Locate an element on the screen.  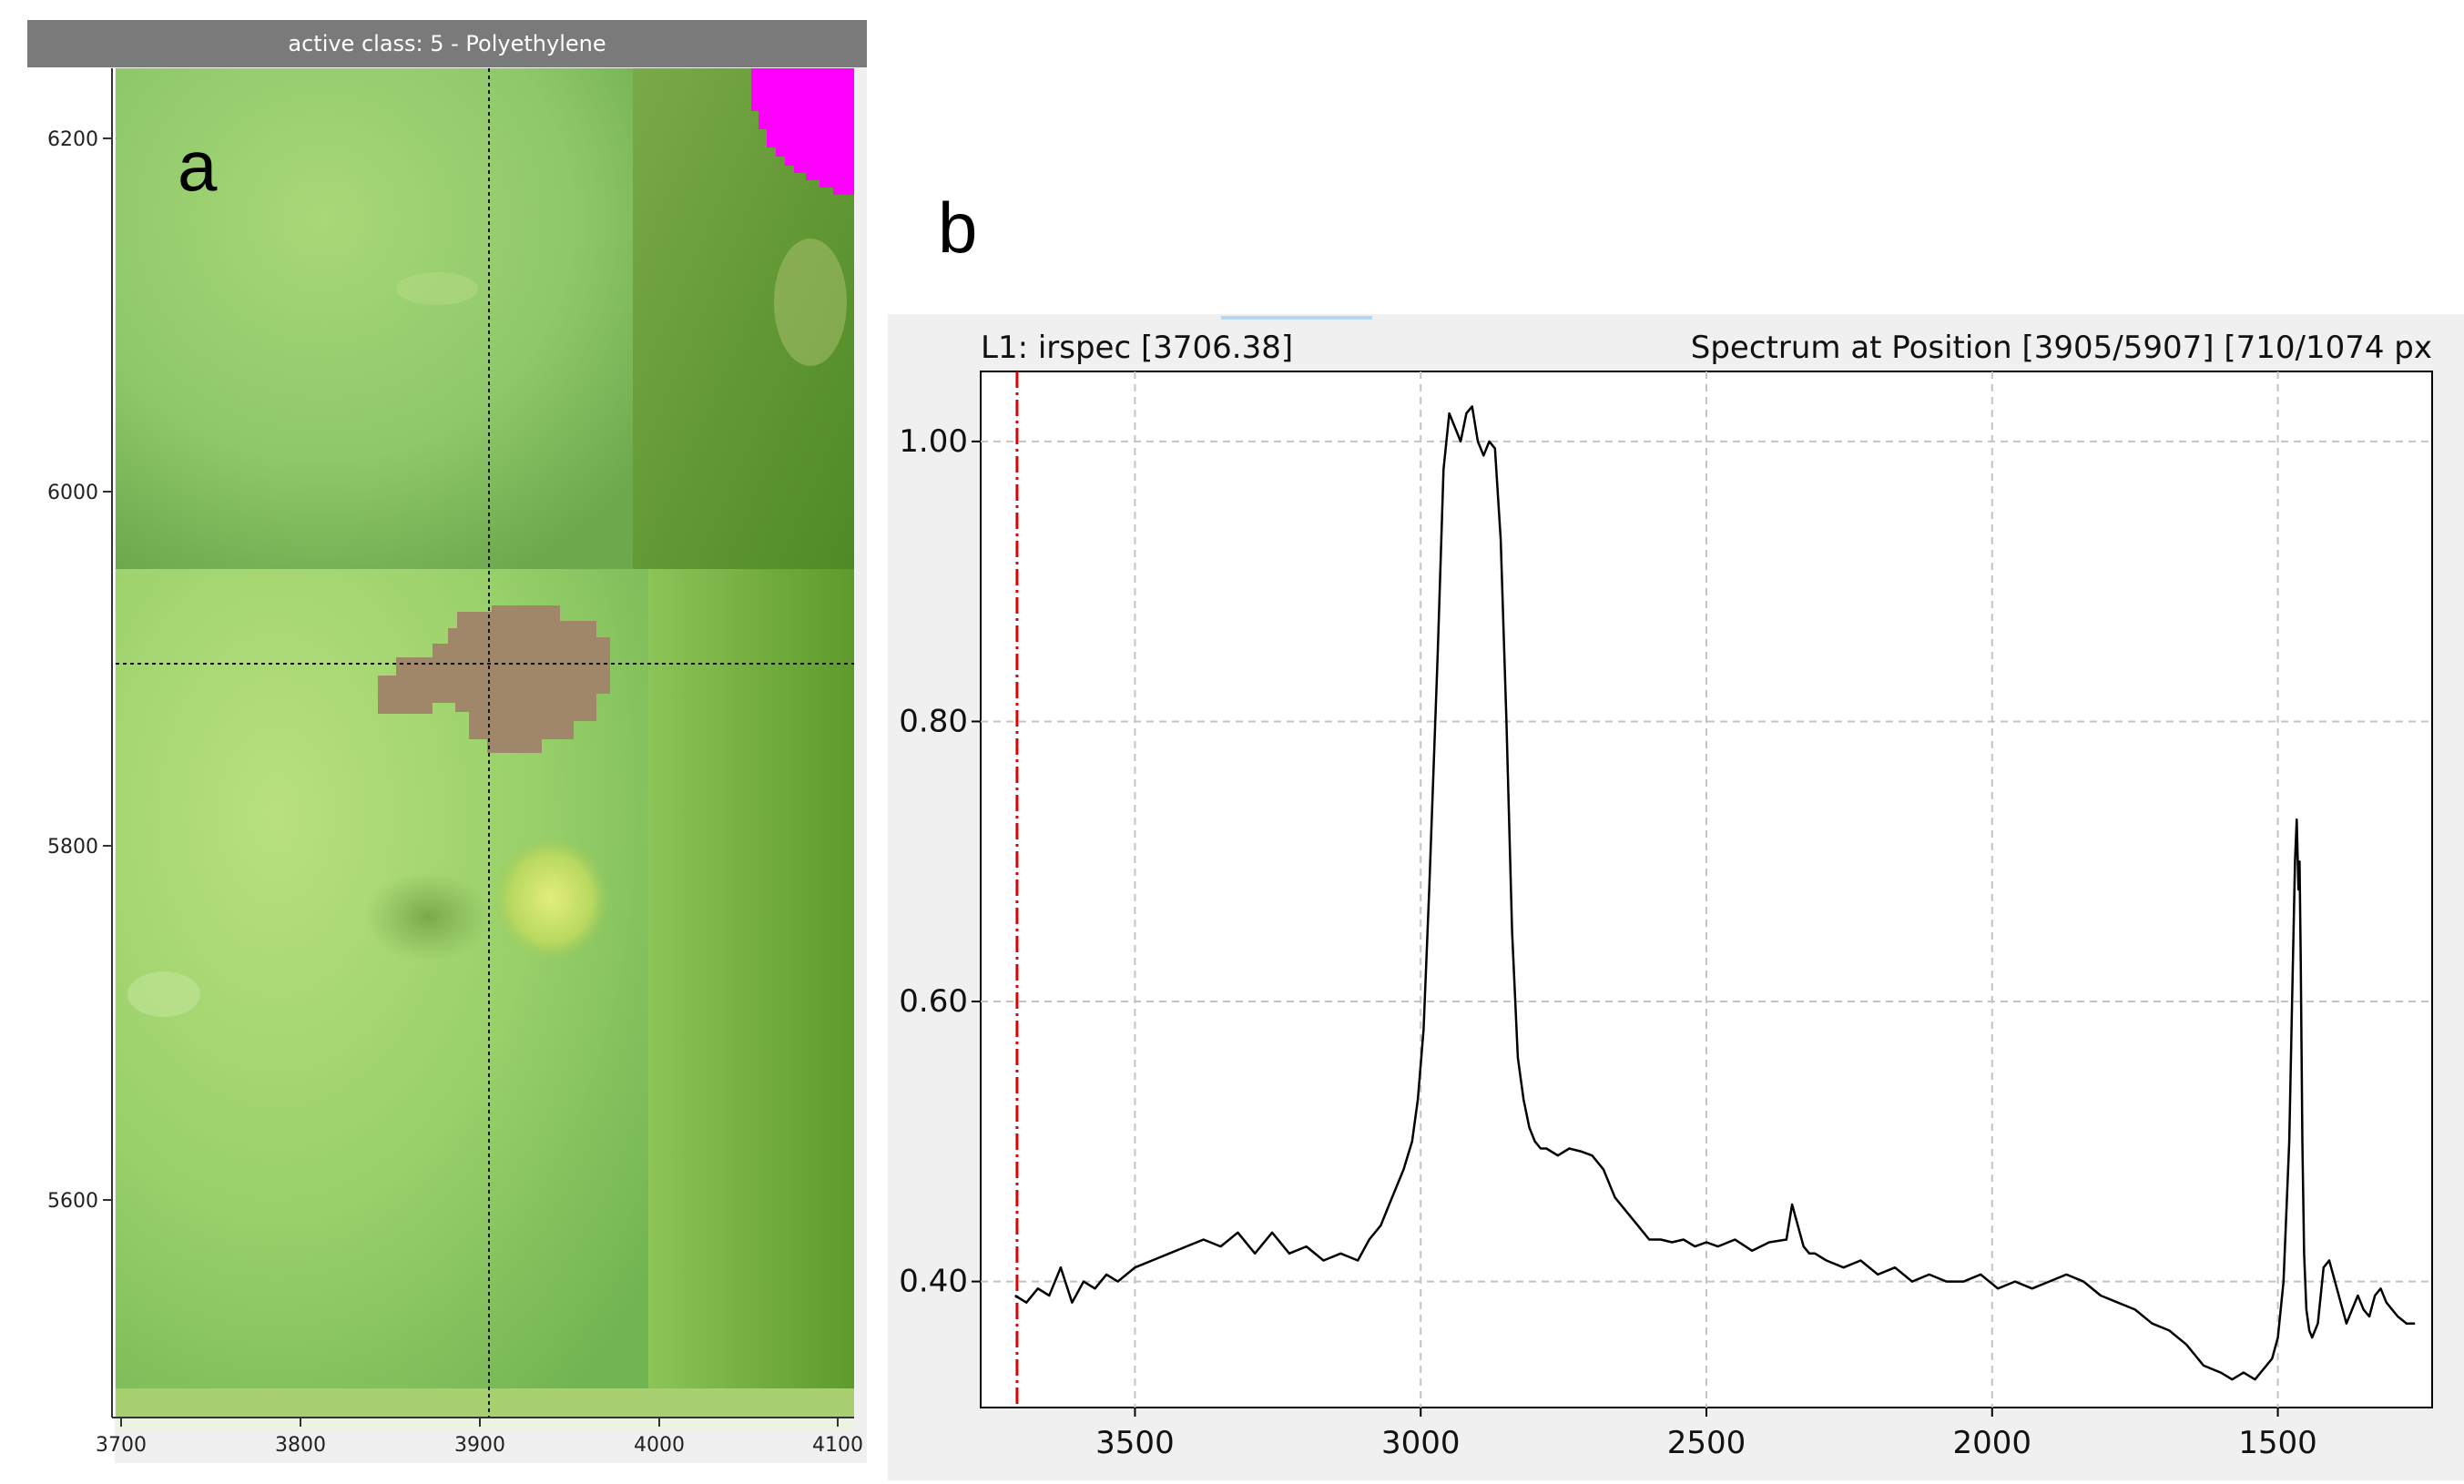
x-tick-label: 3900 is located at coordinates (479, 1445).